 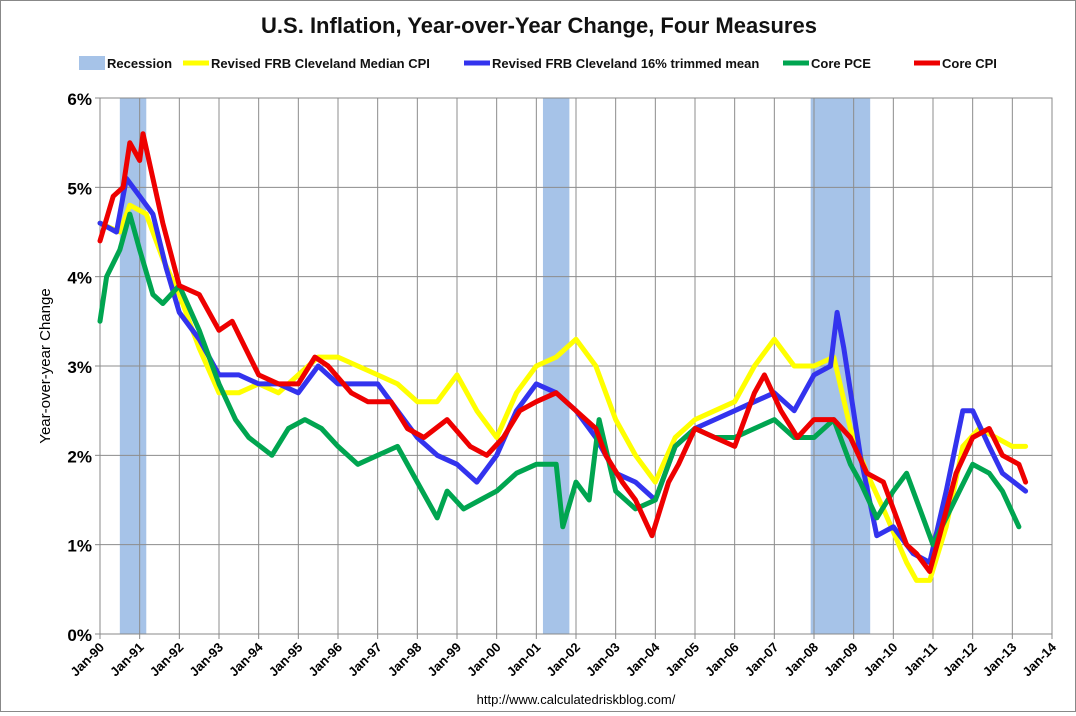 What do you see at coordinates (79, 456) in the screenshot?
I see `y-tick-label: 2%` at bounding box center [79, 456].